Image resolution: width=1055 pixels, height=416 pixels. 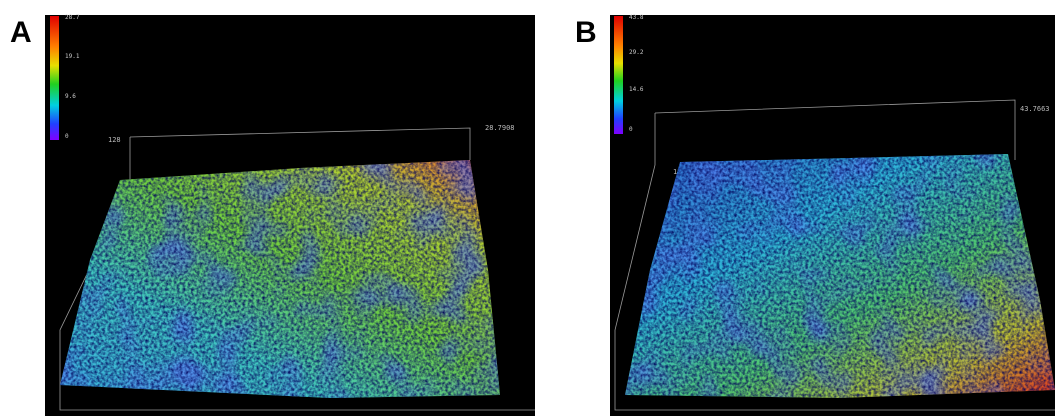 I want to click on colorbar-tick: 29.2, so click(x=636, y=52).